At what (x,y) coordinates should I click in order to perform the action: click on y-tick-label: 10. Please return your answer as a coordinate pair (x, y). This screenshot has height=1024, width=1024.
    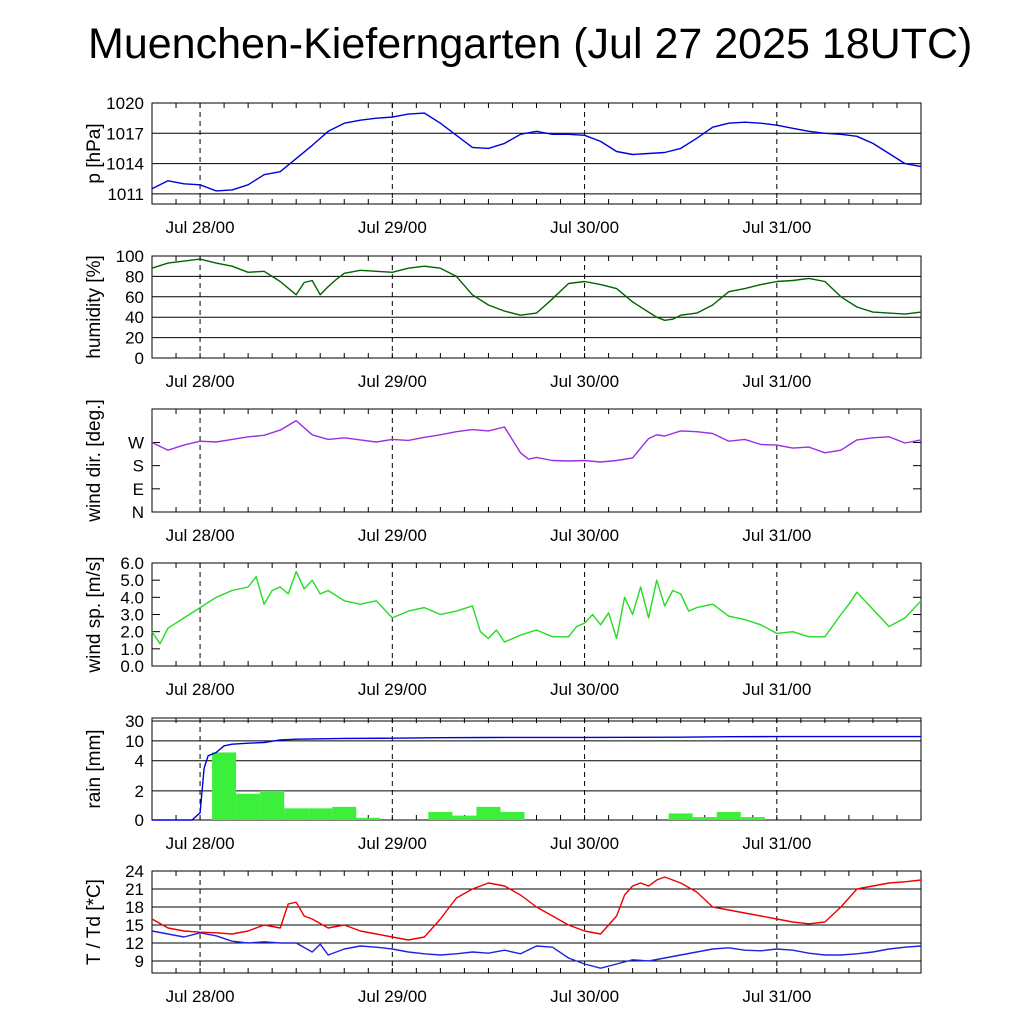
    Looking at the image, I should click on (134, 741).